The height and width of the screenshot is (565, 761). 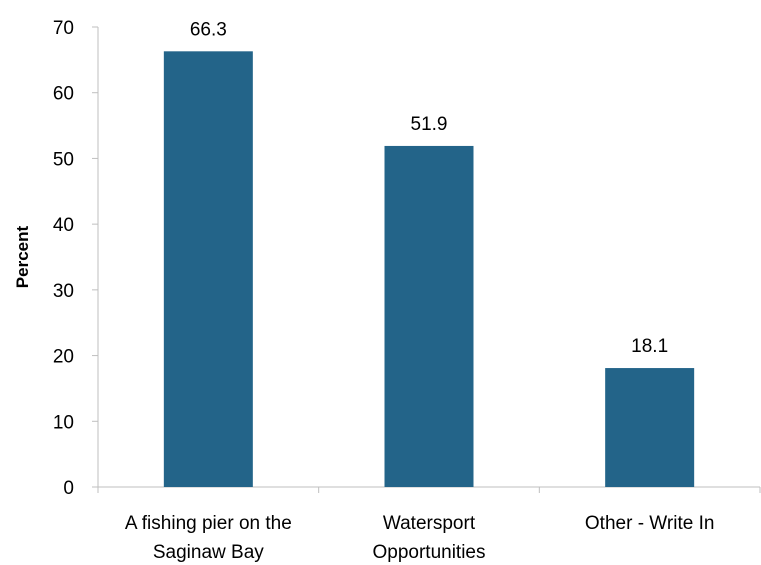 What do you see at coordinates (429, 124) in the screenshot?
I see `data-label: 51.9` at bounding box center [429, 124].